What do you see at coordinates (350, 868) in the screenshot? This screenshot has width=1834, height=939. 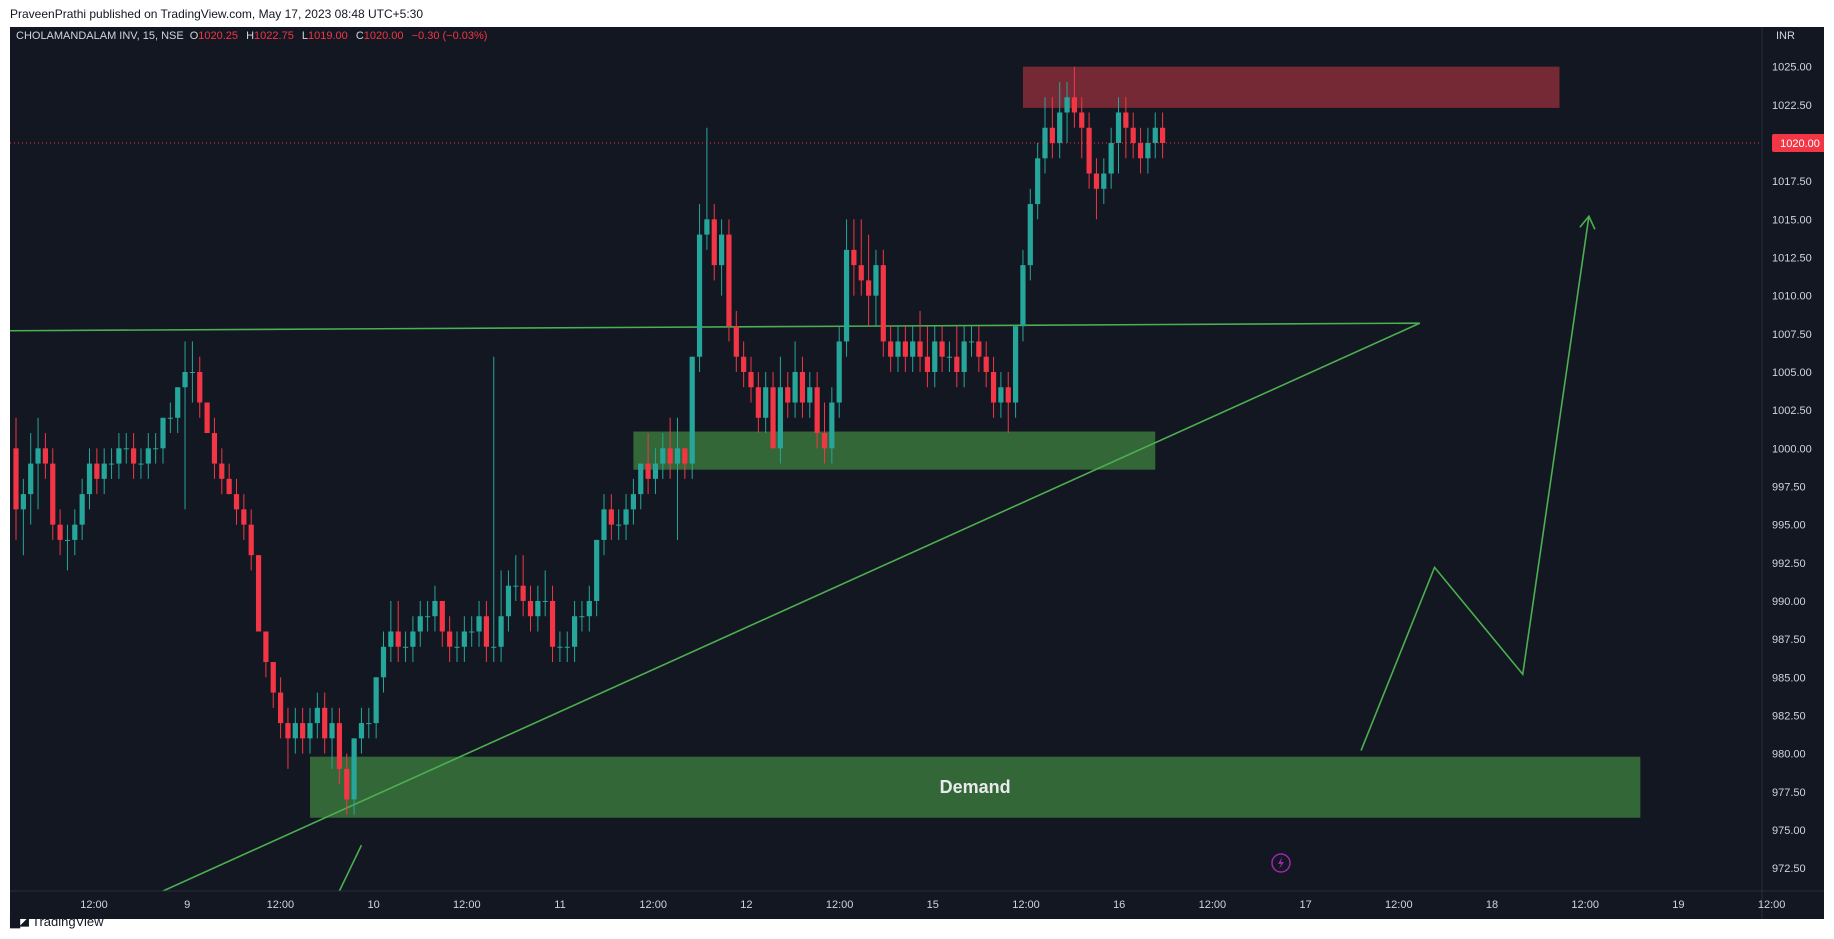 I see `projection-tail` at bounding box center [350, 868].